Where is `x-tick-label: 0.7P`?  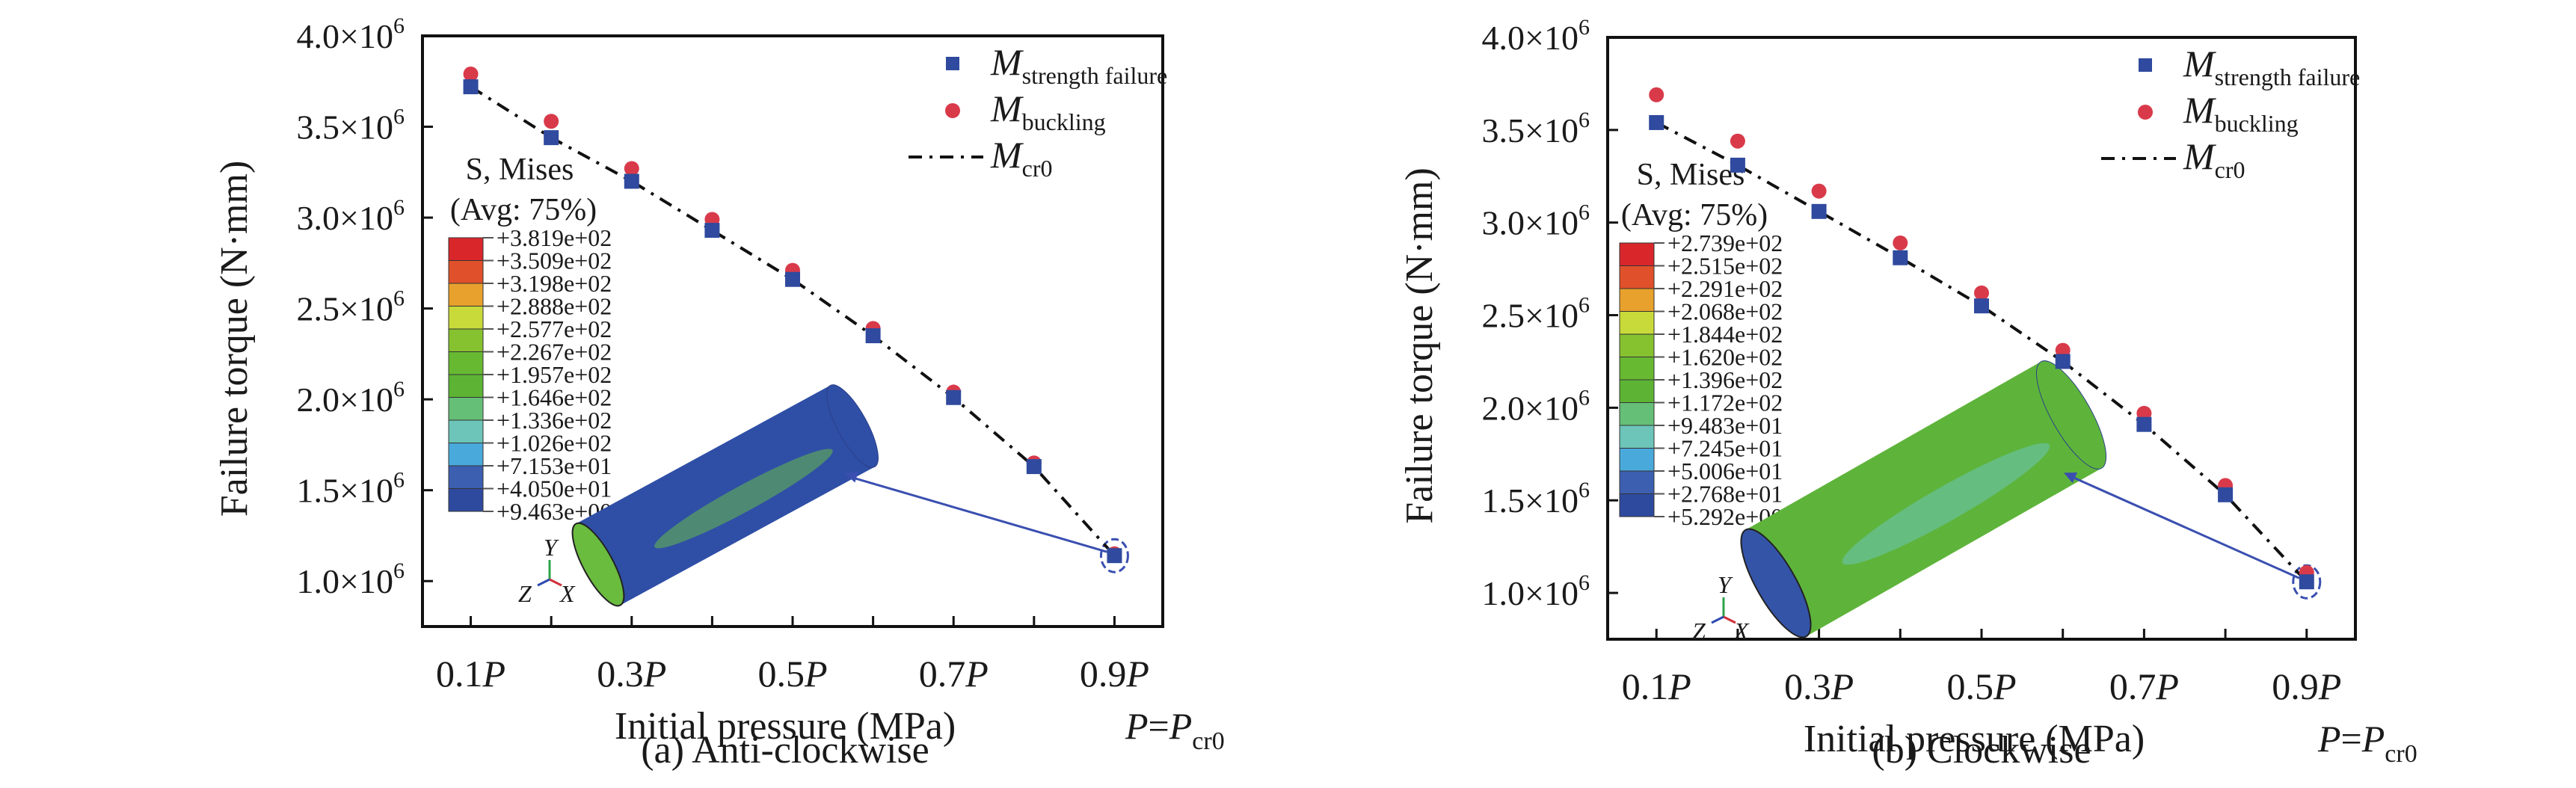
x-tick-label: 0.7P is located at coordinates (954, 674).